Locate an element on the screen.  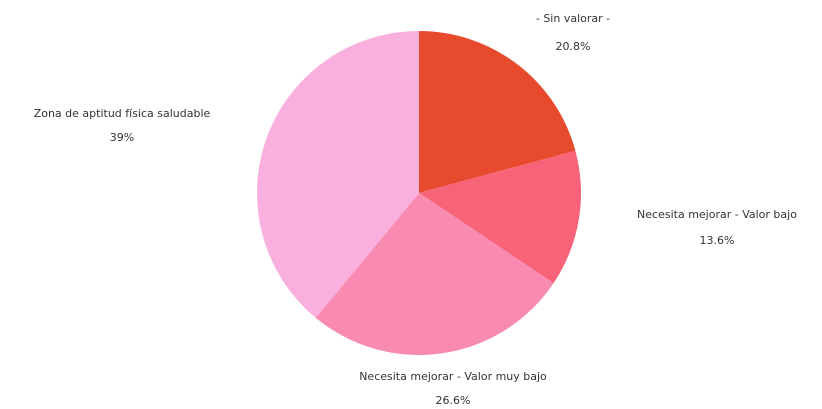
slice-label-sin-valorar: - Sin valorar - is located at coordinates (573, 18).